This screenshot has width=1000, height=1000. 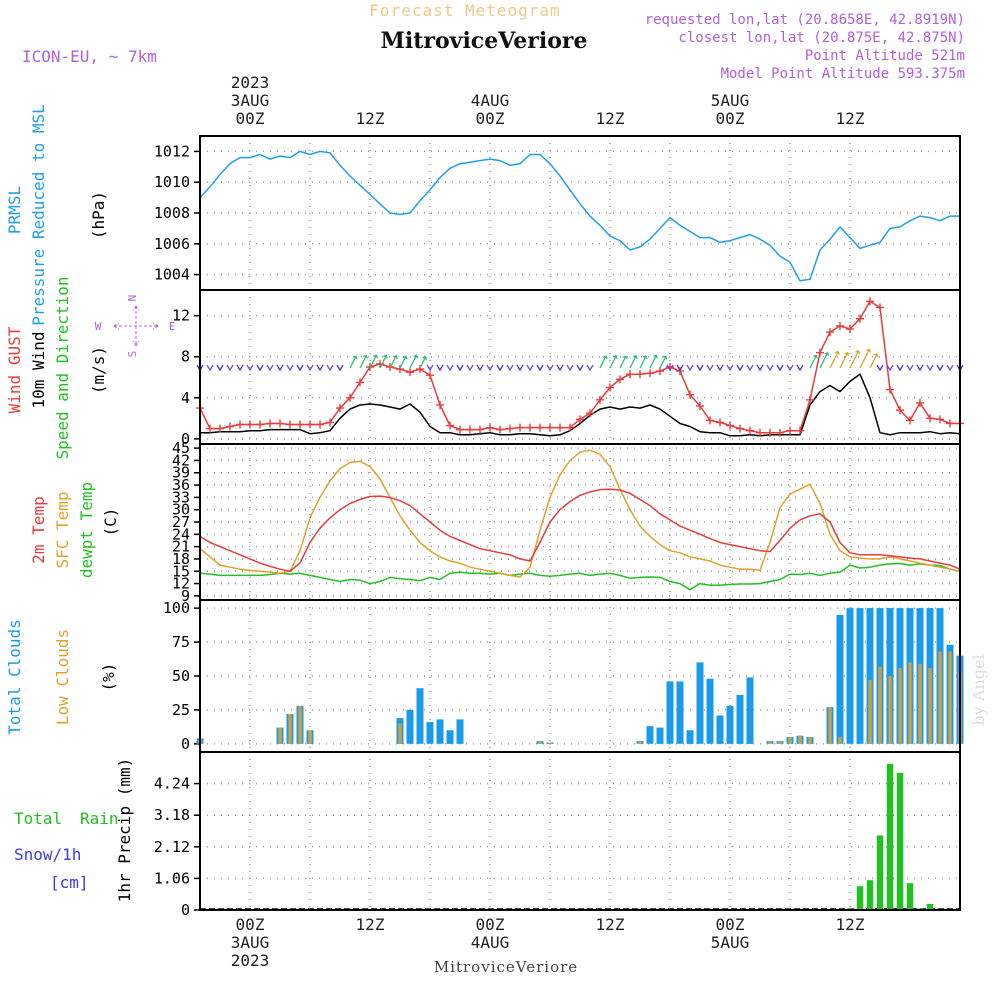 I want to click on y-tick-label: 1012, so click(x=172, y=151).